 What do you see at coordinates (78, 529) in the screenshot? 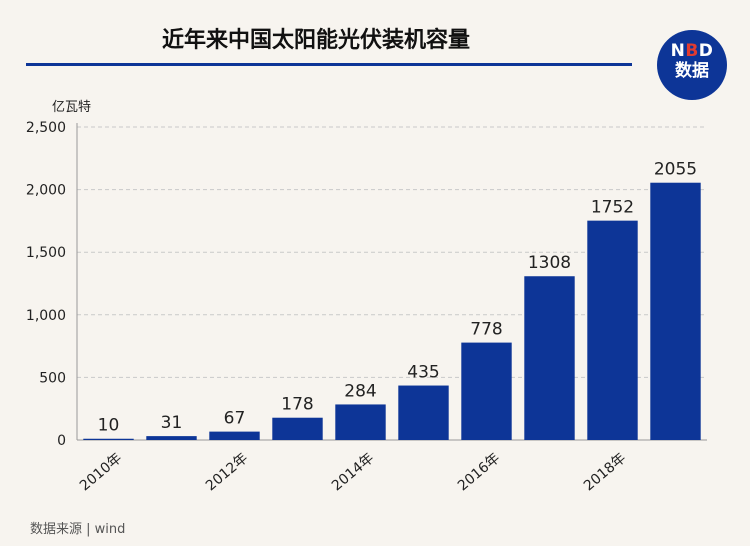
I see `data-source: 数据来源 | wind` at bounding box center [78, 529].